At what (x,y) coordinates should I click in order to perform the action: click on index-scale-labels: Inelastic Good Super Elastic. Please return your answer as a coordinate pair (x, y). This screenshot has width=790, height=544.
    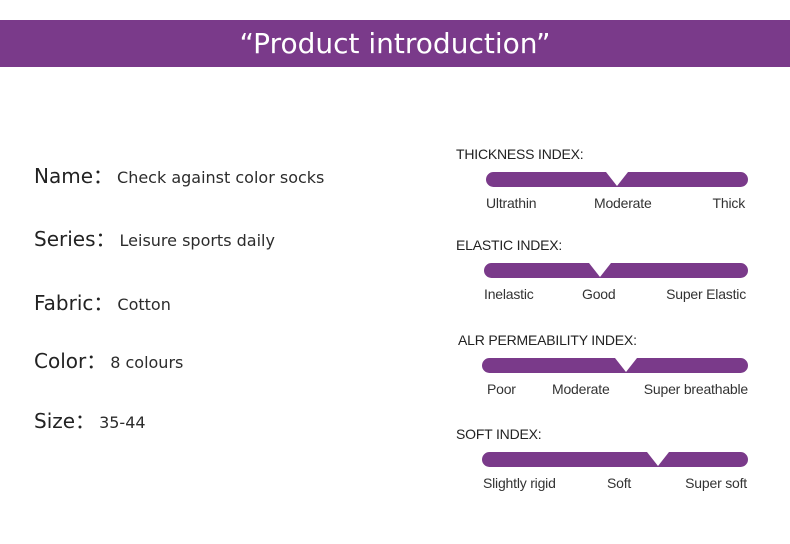
    Looking at the image, I should click on (616, 295).